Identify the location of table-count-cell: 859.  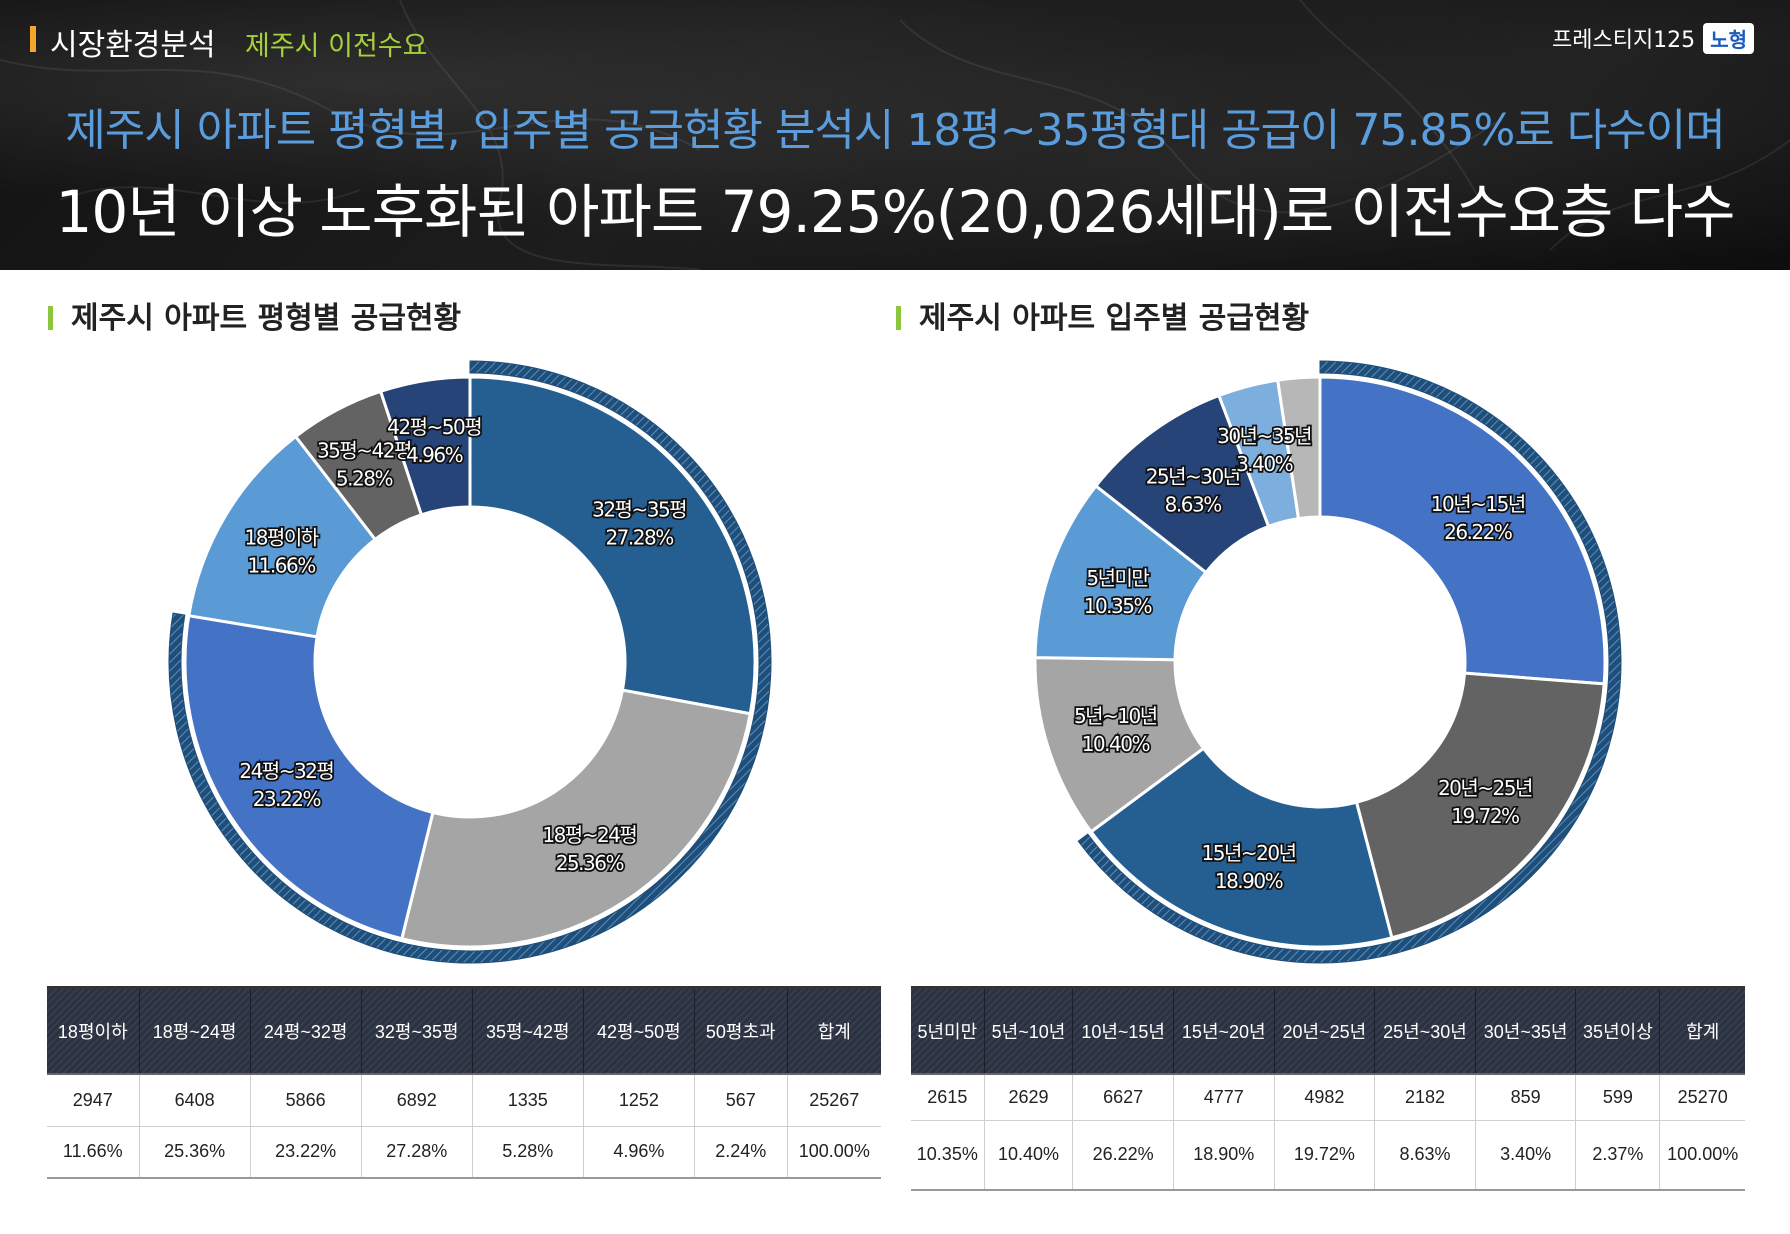
(1526, 1097).